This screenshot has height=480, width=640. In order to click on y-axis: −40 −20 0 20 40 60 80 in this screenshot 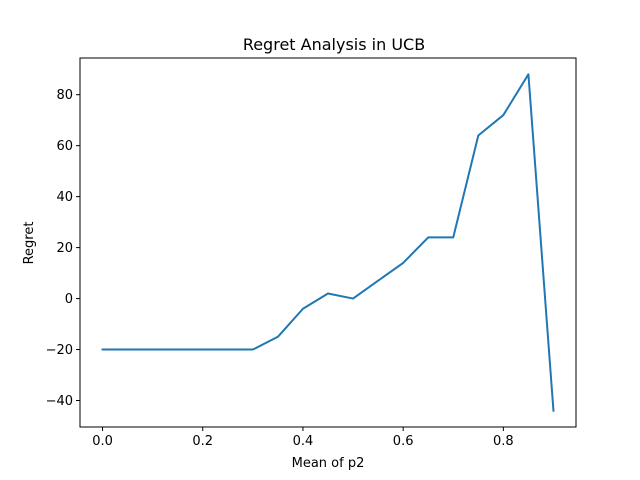, I will do `click(63, 248)`.